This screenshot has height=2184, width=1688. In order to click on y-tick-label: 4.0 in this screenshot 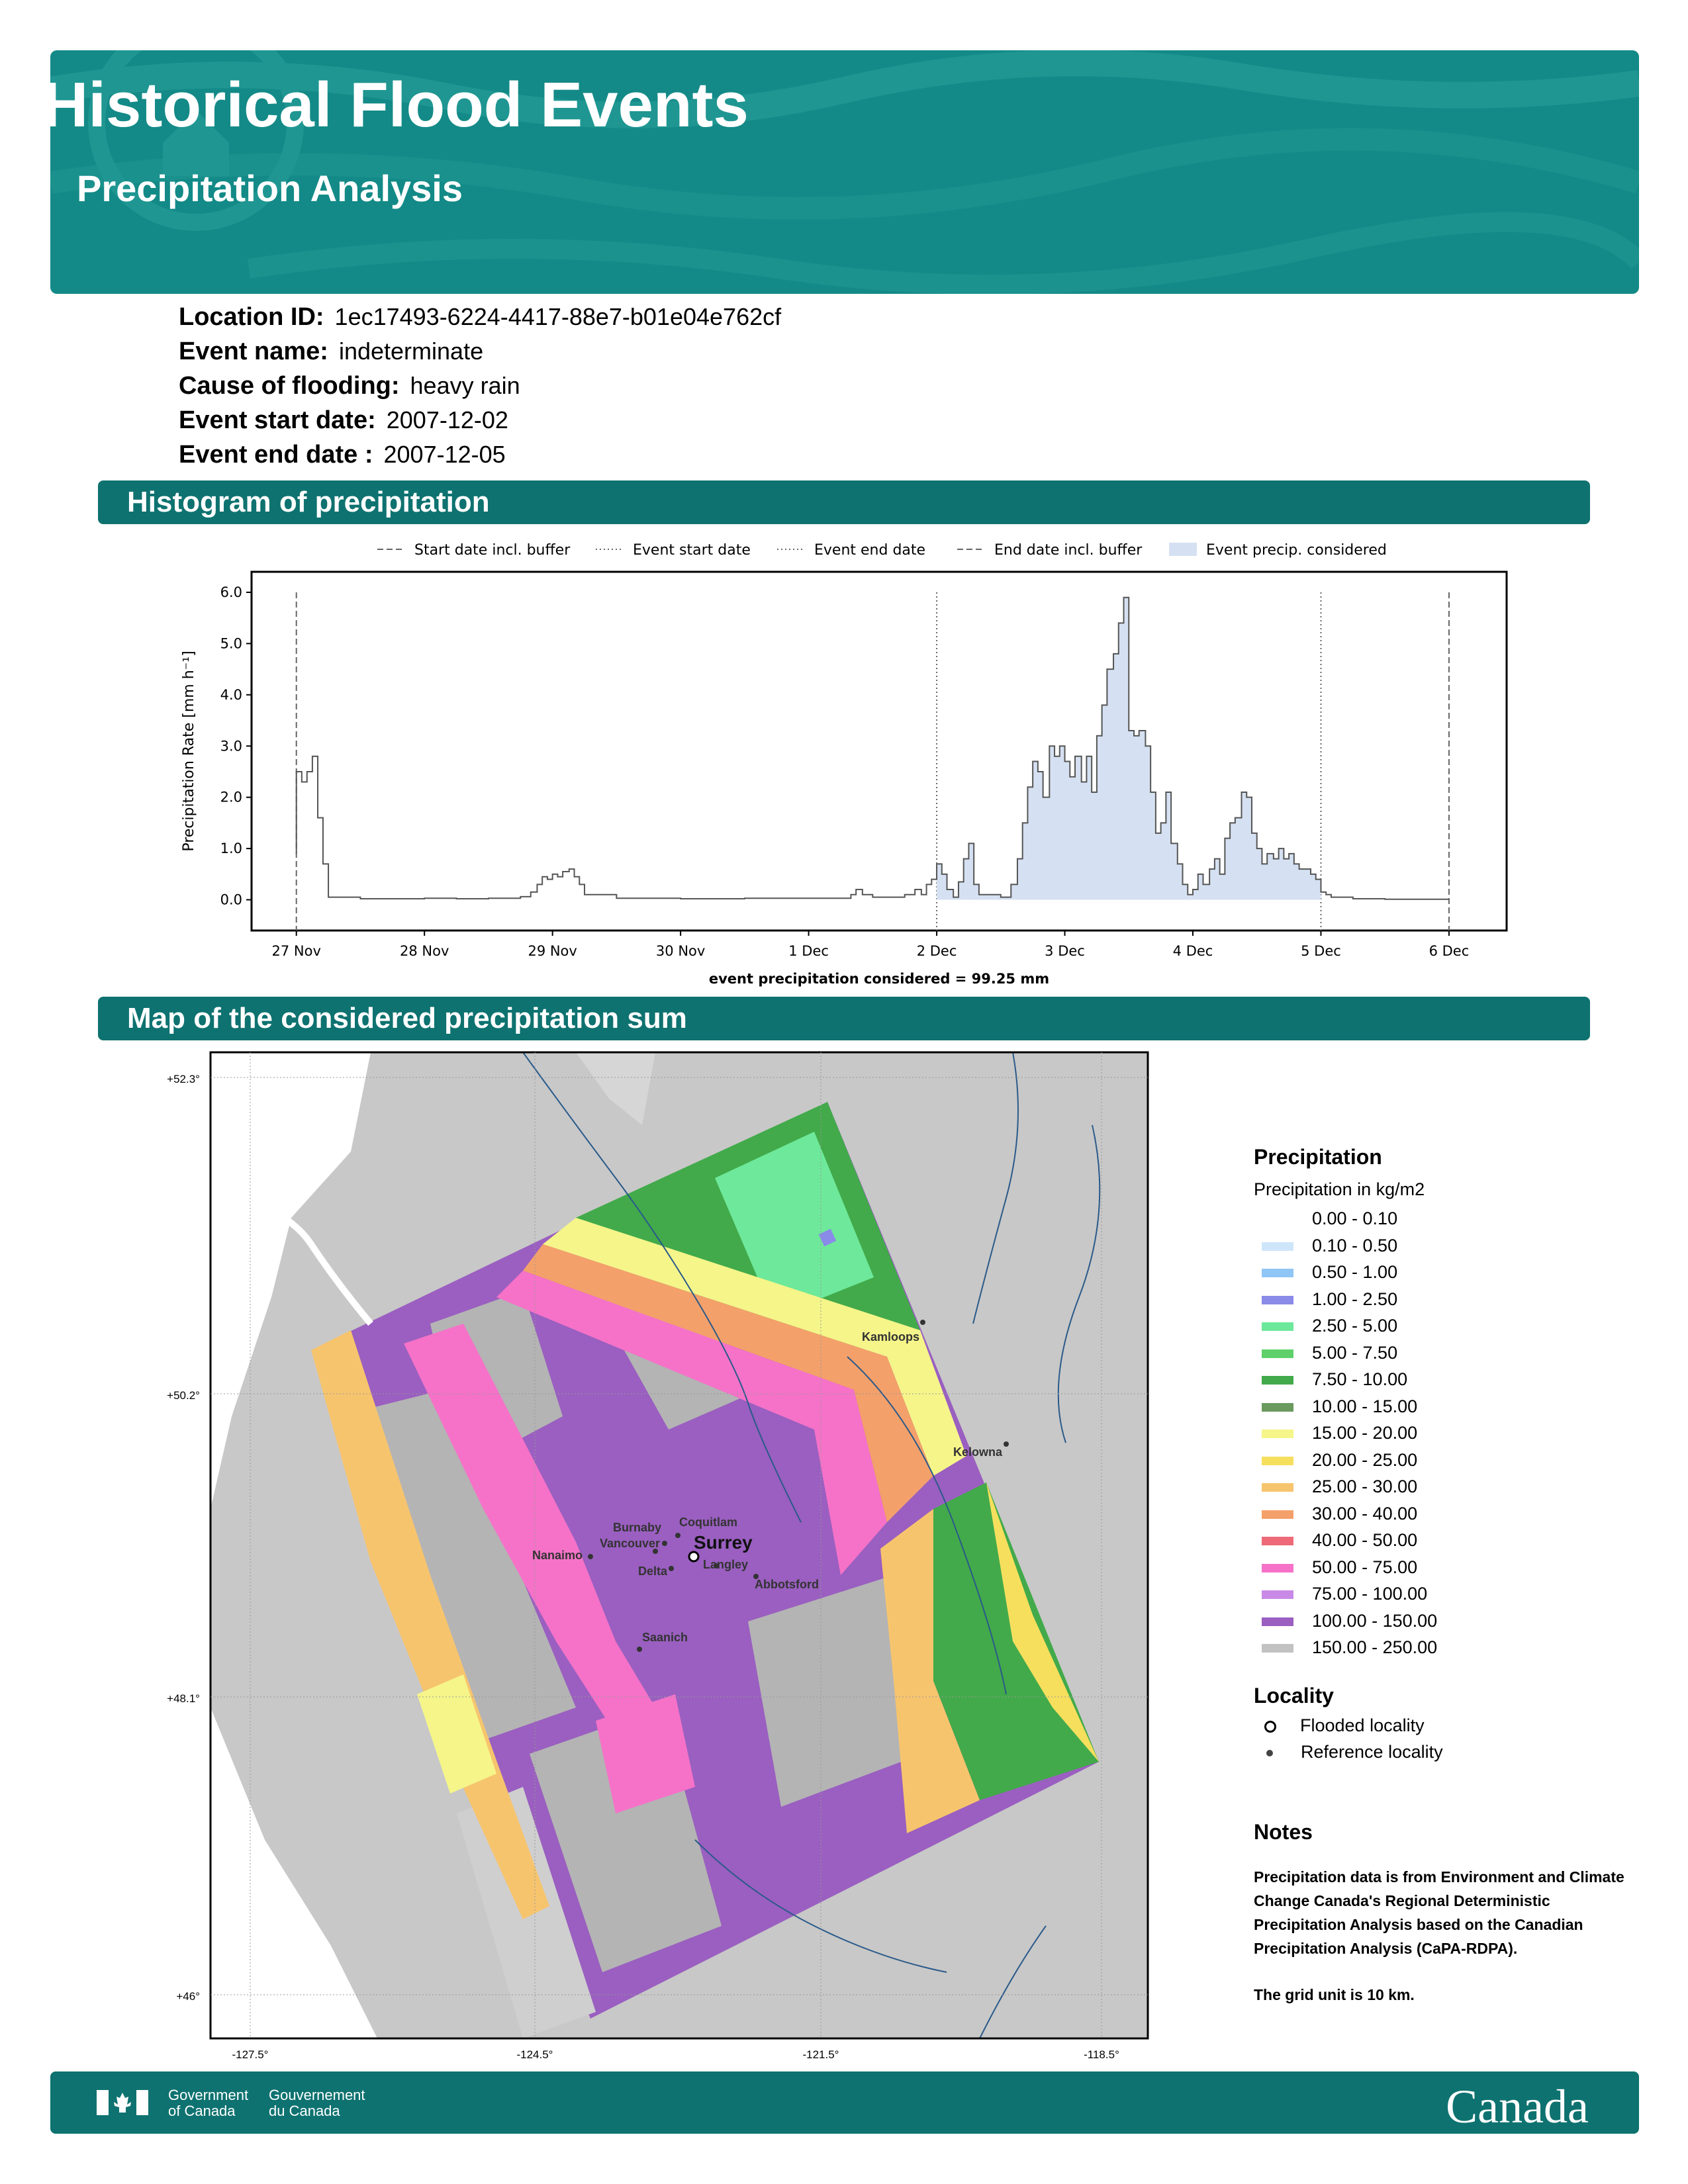, I will do `click(231, 695)`.